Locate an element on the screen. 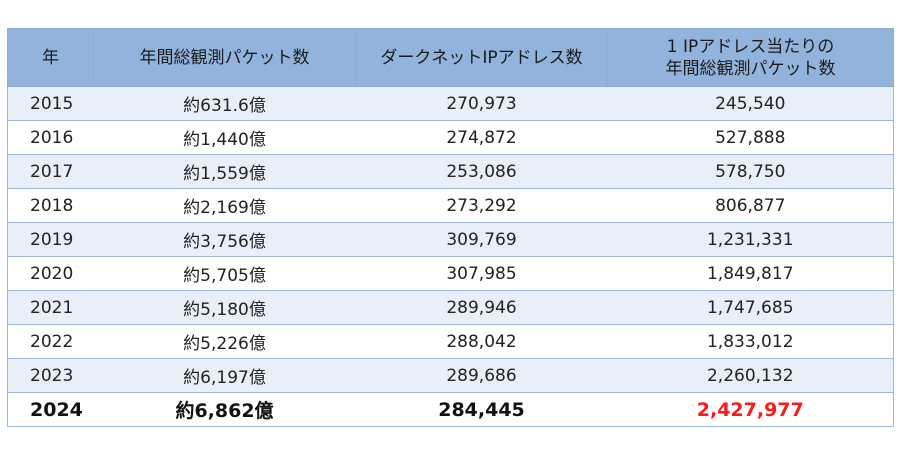  cell-total-packets: 約6,862億 is located at coordinates (224, 409).